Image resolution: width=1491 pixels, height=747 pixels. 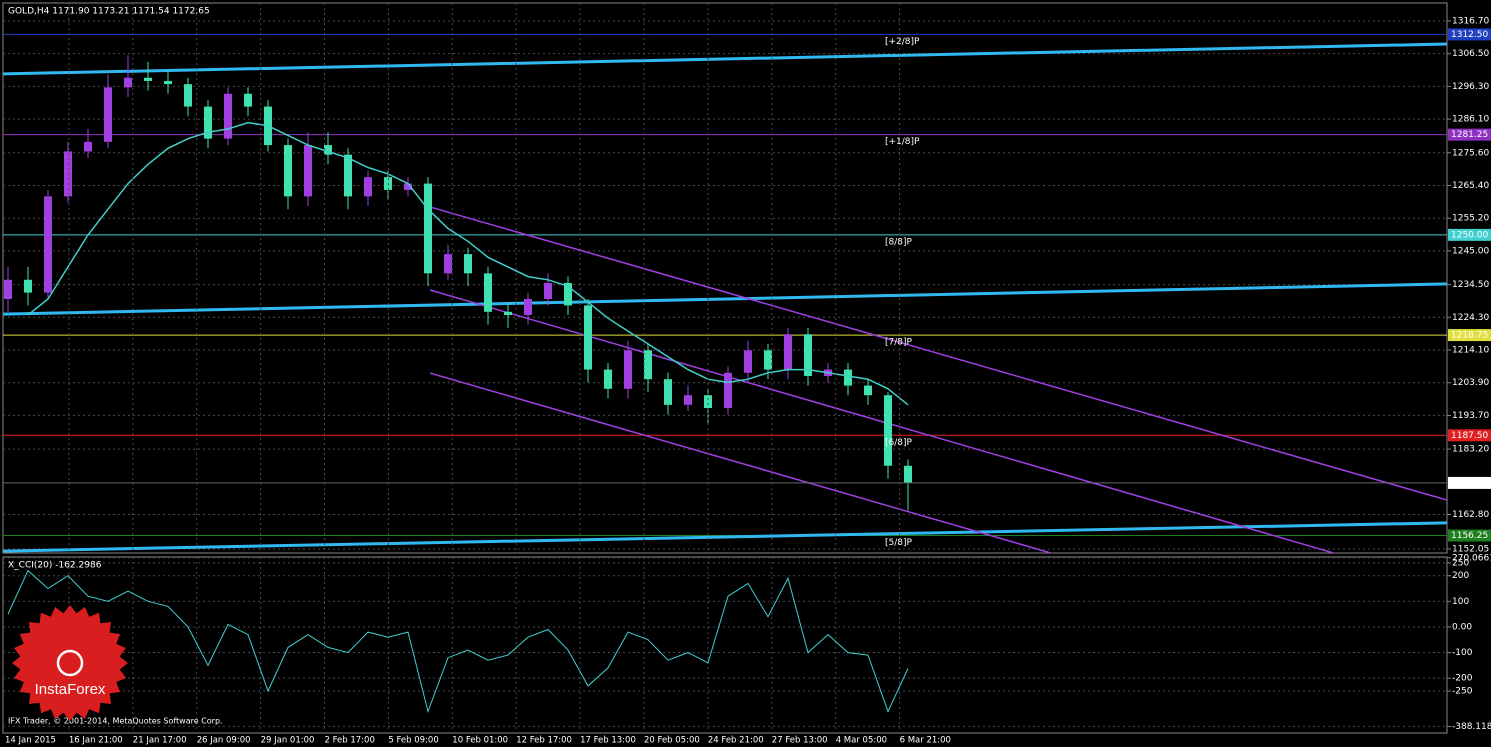 I want to click on x-tick-label: 26 Jan 09:00, so click(x=224, y=741).